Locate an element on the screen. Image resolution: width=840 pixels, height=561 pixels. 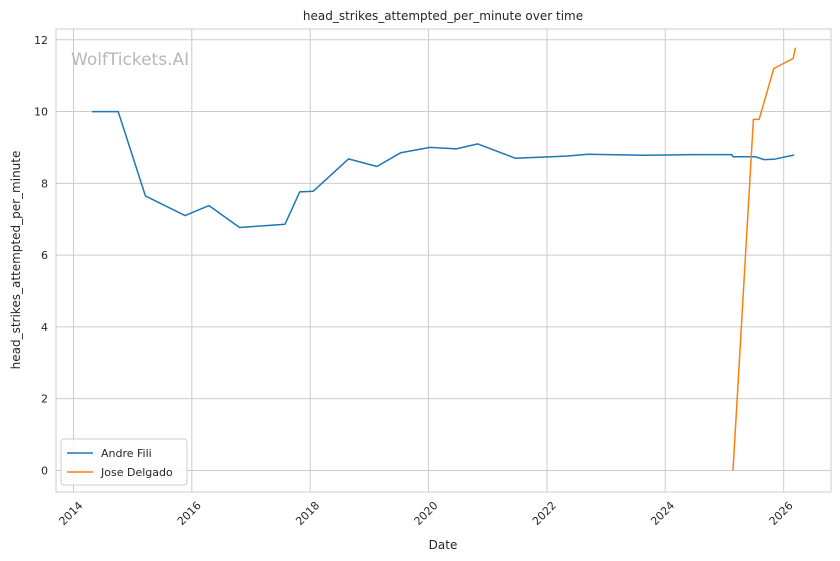
x-tick-label: 2020 is located at coordinates (426, 513).